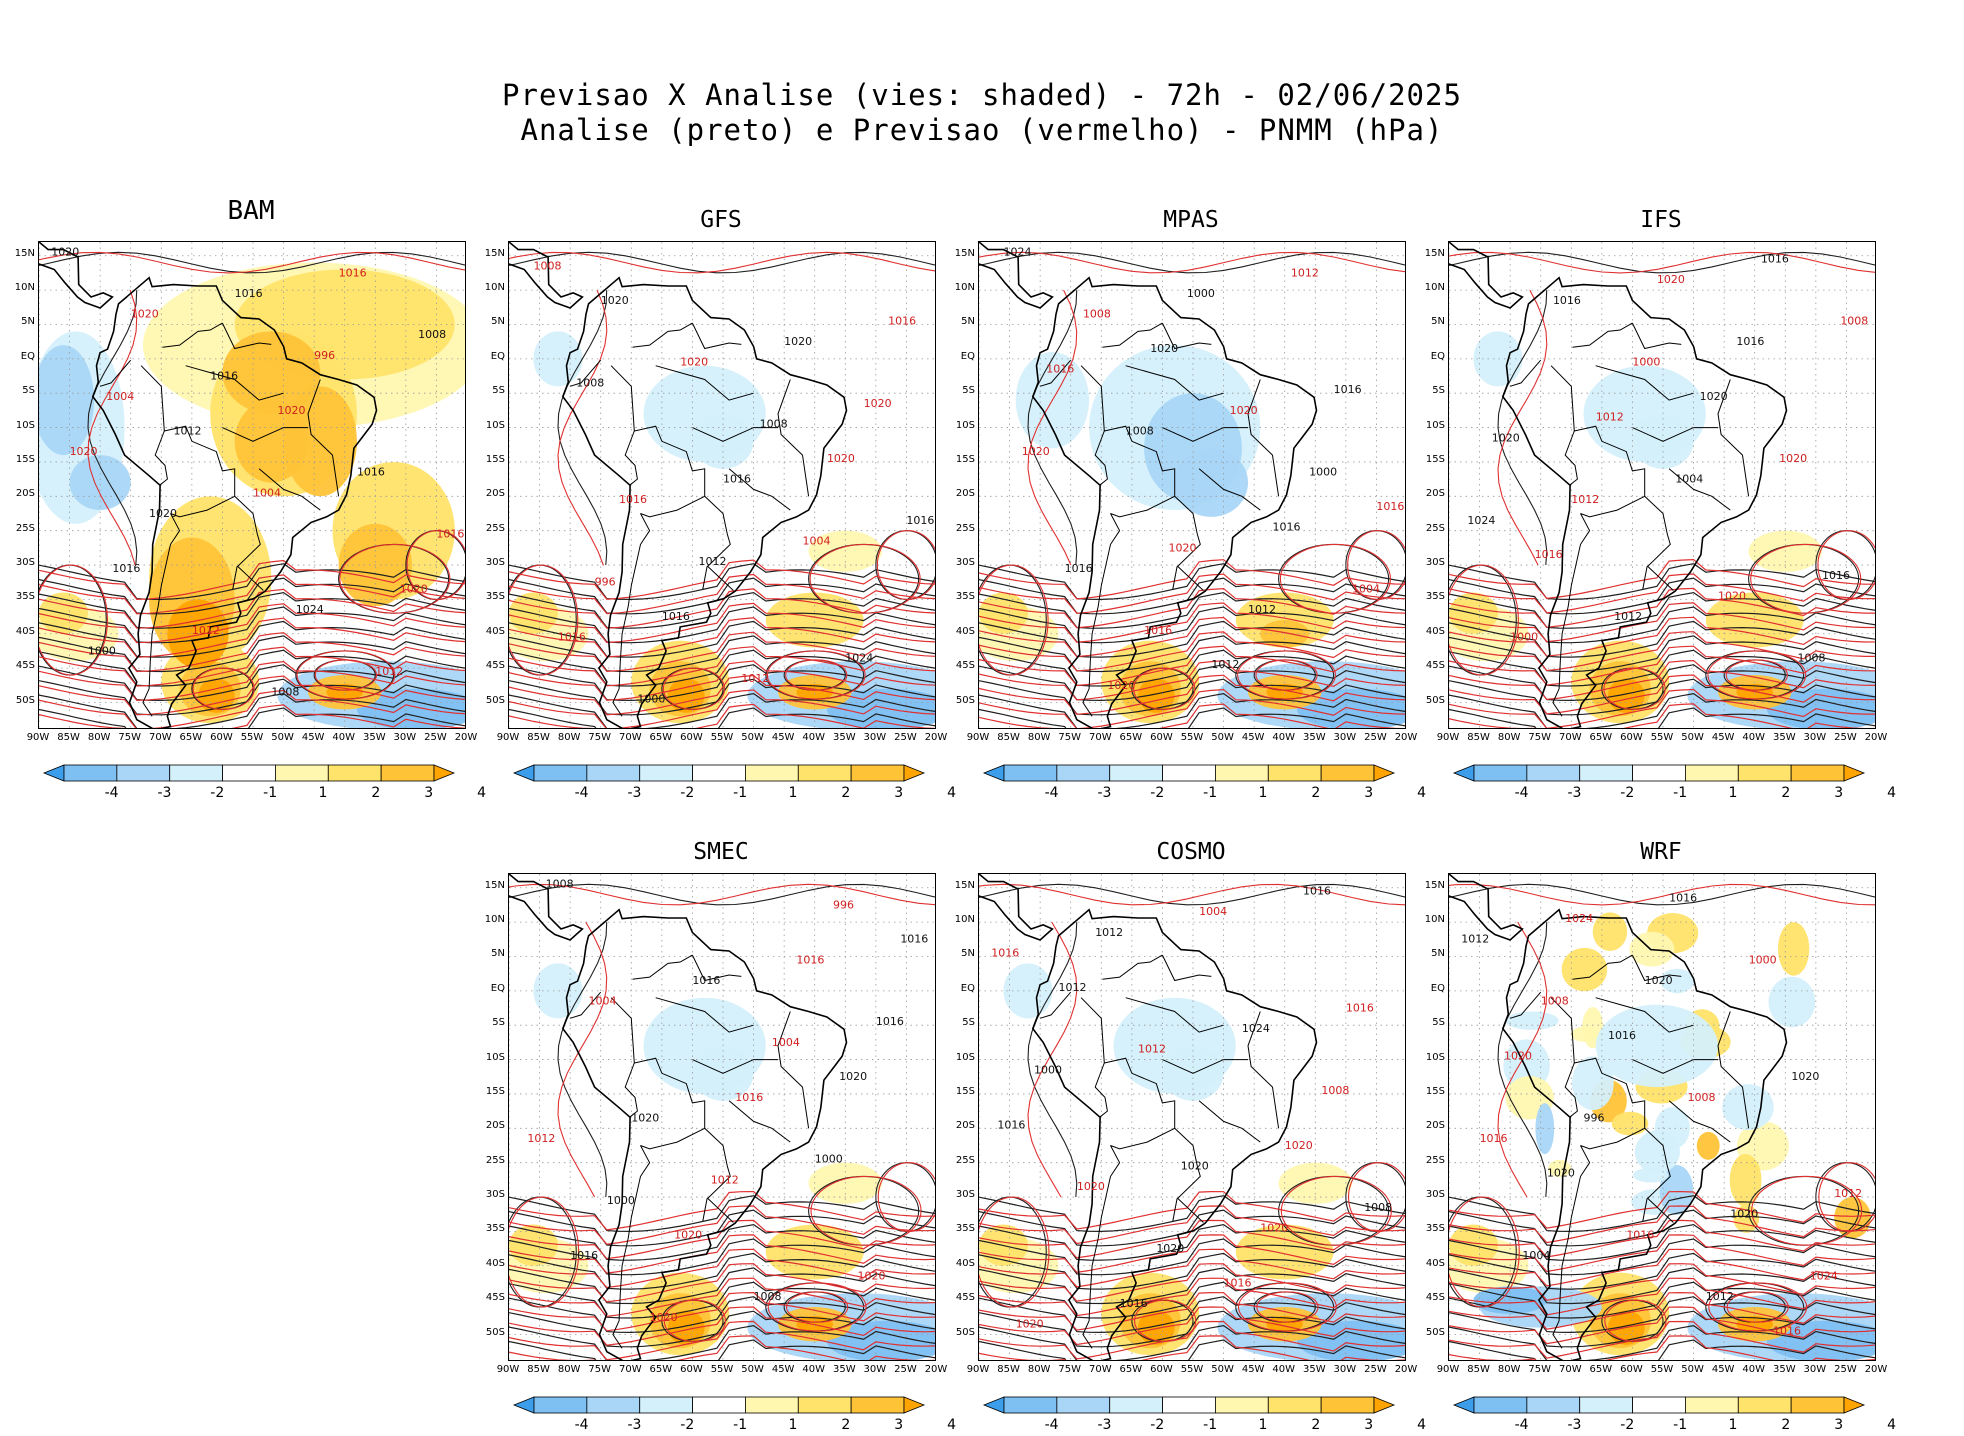 The height and width of the screenshot is (1436, 1964). Describe the element at coordinates (964, 288) in the screenshot. I see `lat-tick-label: 10N` at that location.